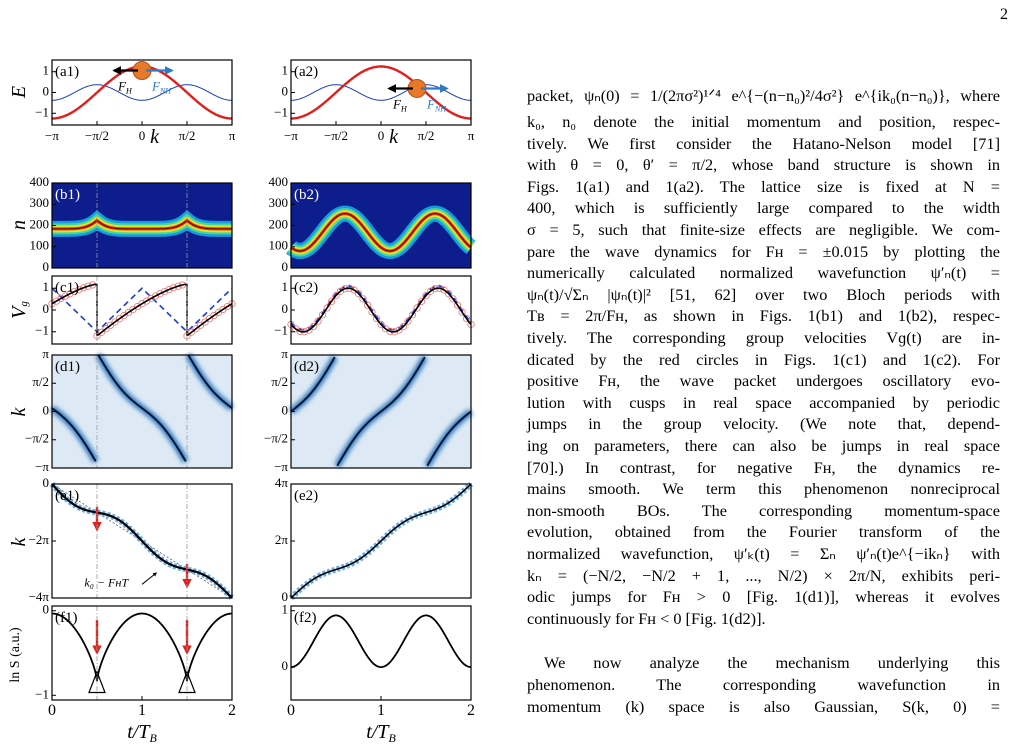 The height and width of the screenshot is (749, 1026). What do you see at coordinates (37, 438) in the screenshot?
I see `y-tick-label: −π/2` at bounding box center [37, 438].